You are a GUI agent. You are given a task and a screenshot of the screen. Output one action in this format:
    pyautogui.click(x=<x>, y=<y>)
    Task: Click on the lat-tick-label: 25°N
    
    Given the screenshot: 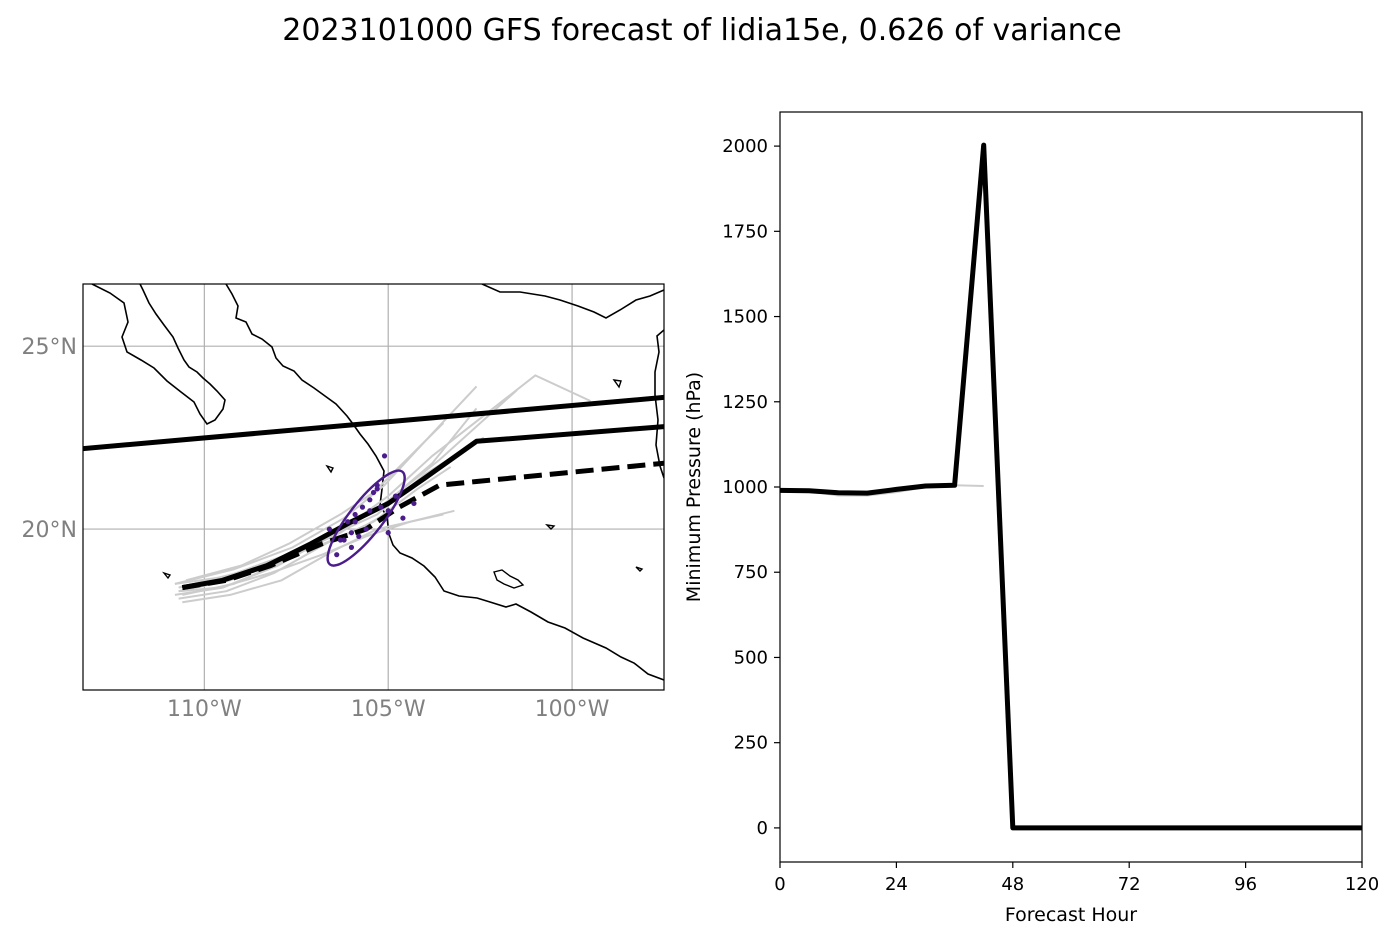 What is the action you would take?
    pyautogui.click(x=49, y=347)
    